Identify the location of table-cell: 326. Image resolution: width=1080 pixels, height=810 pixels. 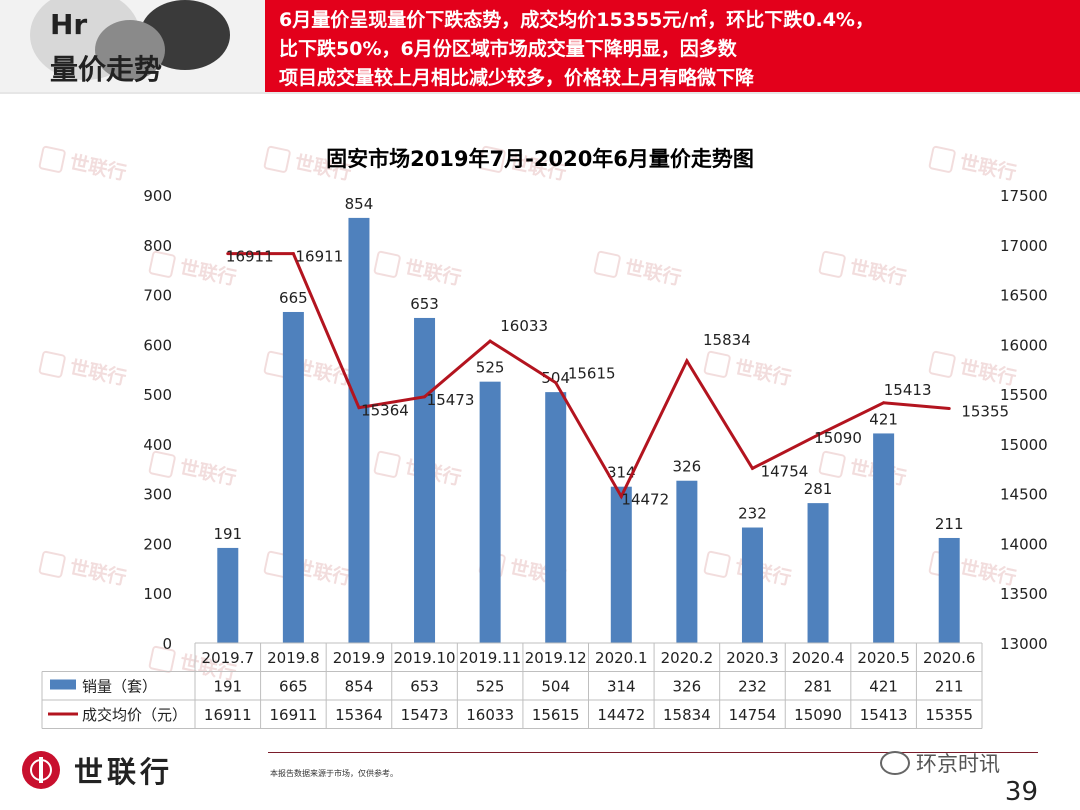
(687, 687).